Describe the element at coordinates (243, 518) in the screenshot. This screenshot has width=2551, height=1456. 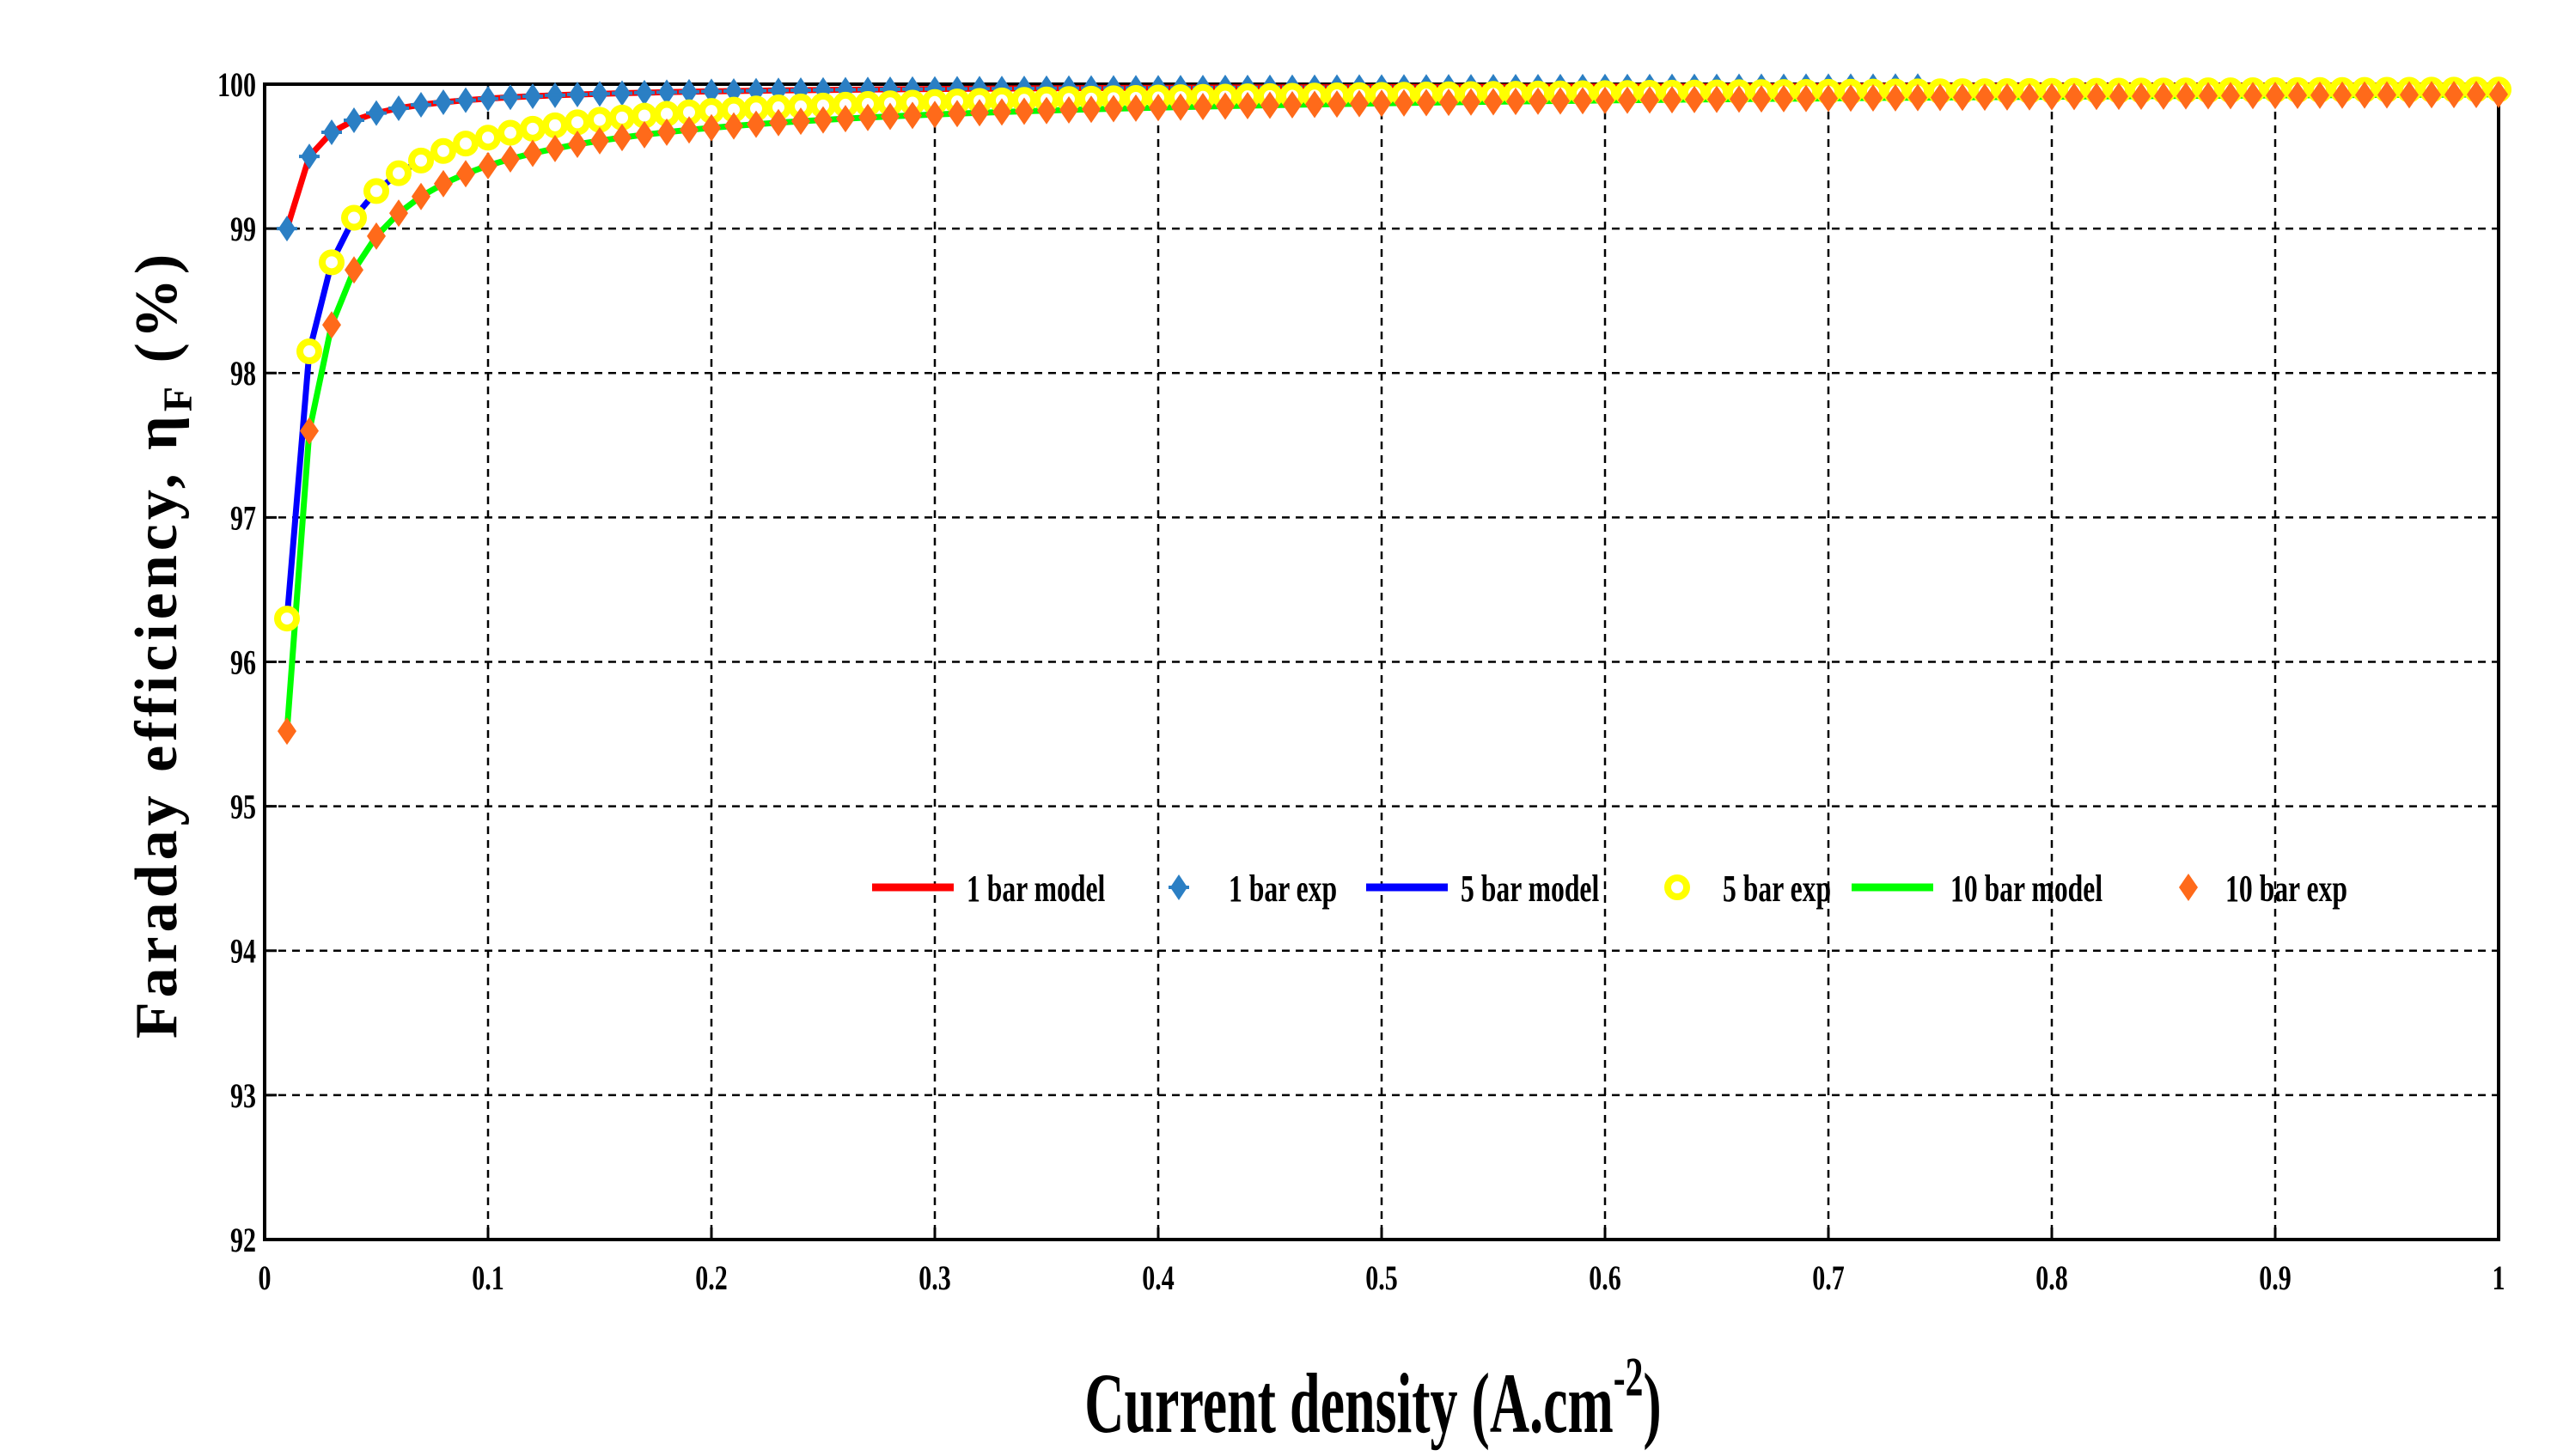
I see `y-tick-label: 97` at that location.